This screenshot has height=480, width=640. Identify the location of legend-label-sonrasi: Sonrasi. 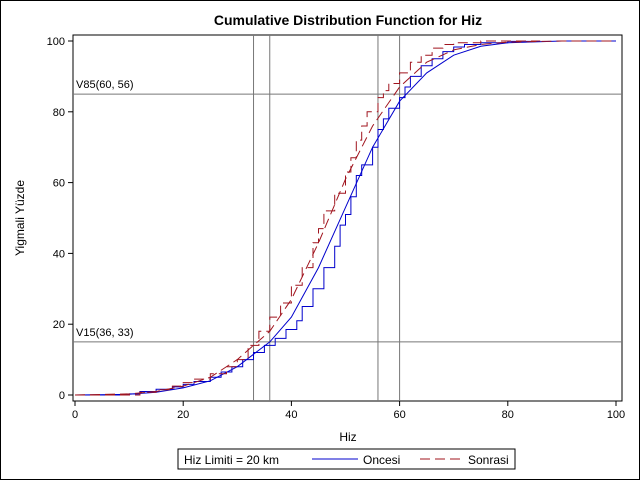
(488, 460).